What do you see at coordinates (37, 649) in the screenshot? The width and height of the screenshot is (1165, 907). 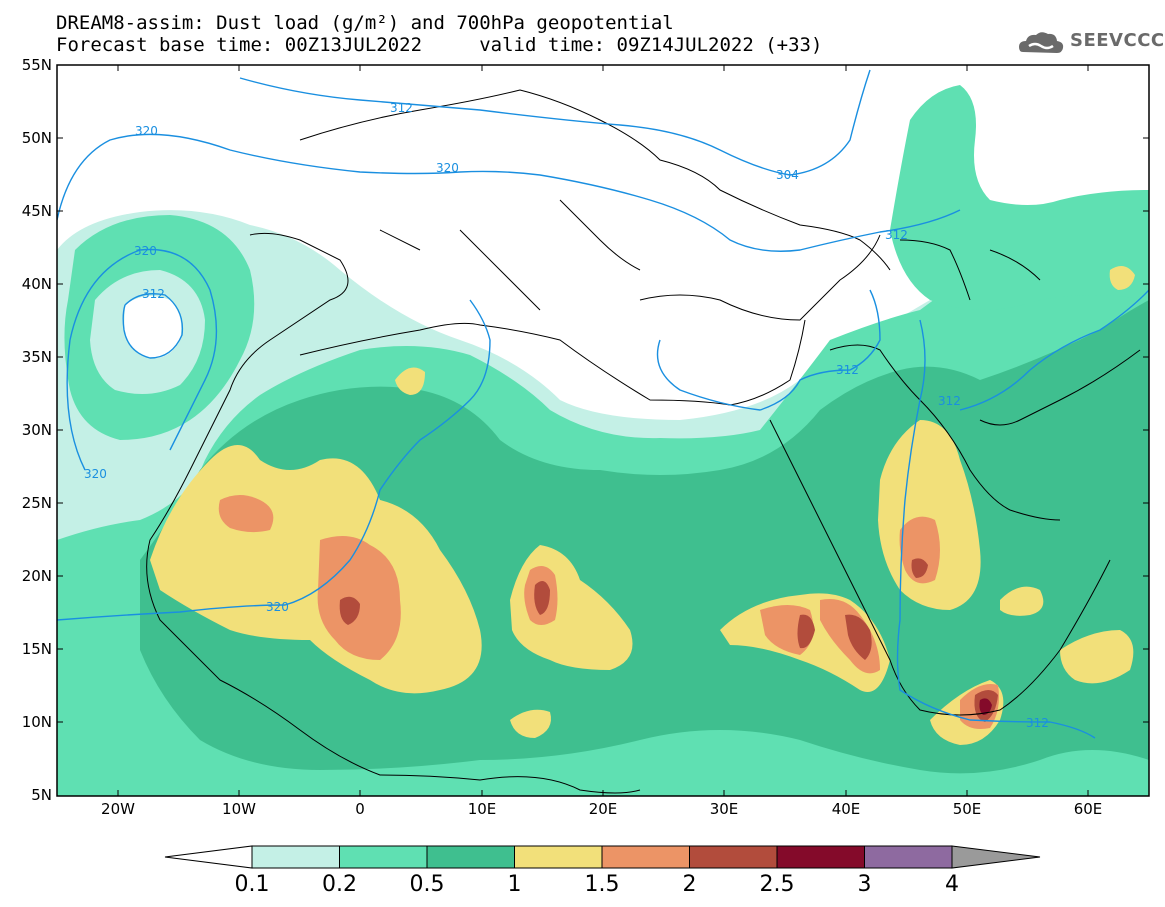 I see `lat-label: 15N` at bounding box center [37, 649].